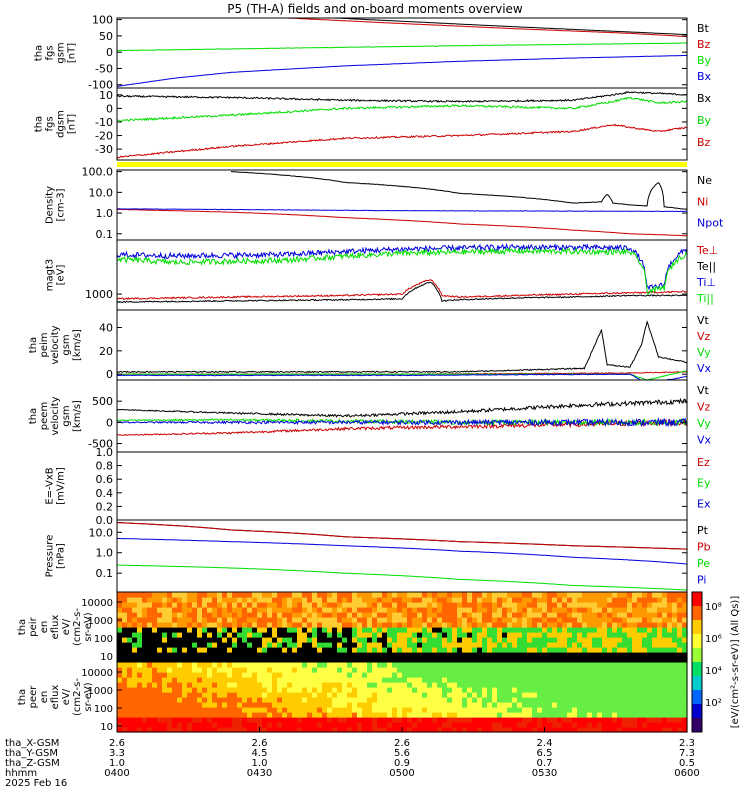  Describe the element at coordinates (50, 123) in the screenshot. I see `ylabel-fgs_dgsm: fgs` at that location.